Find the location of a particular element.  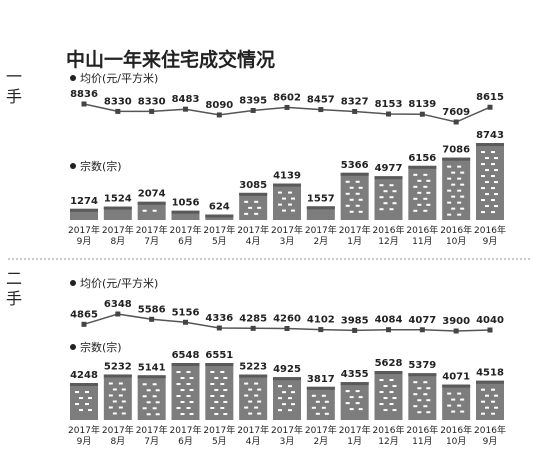

section-label-resale-char-2: 手 is located at coordinates (14, 298).